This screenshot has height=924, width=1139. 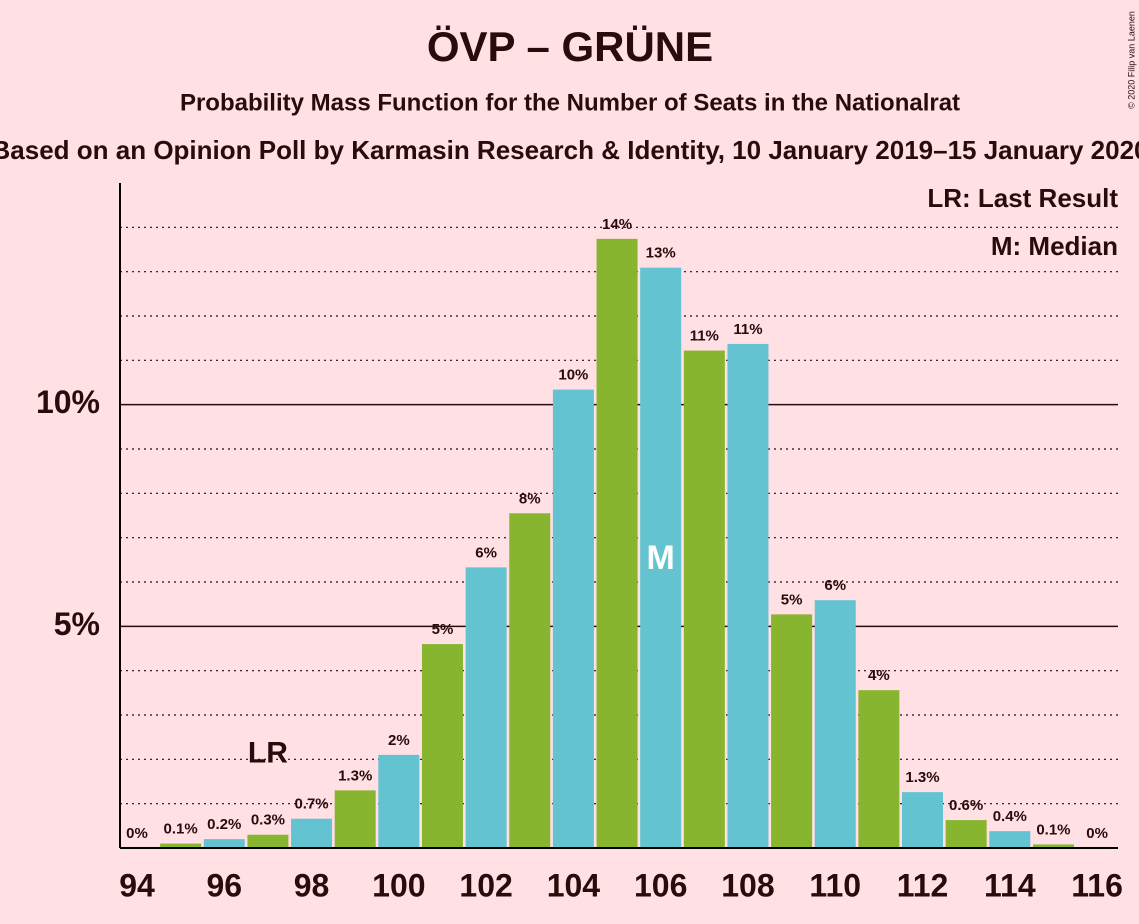 I want to click on value-label: 10%, so click(x=573, y=375).